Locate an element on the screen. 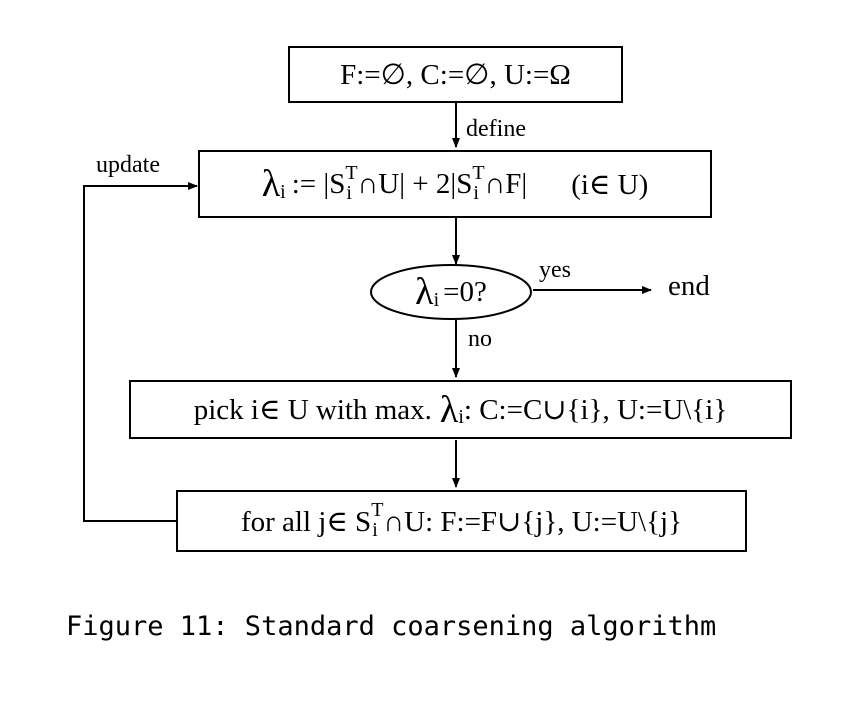 This screenshot has width=859, height=701. define-part3: ∩F| is located at coordinates (505, 184).